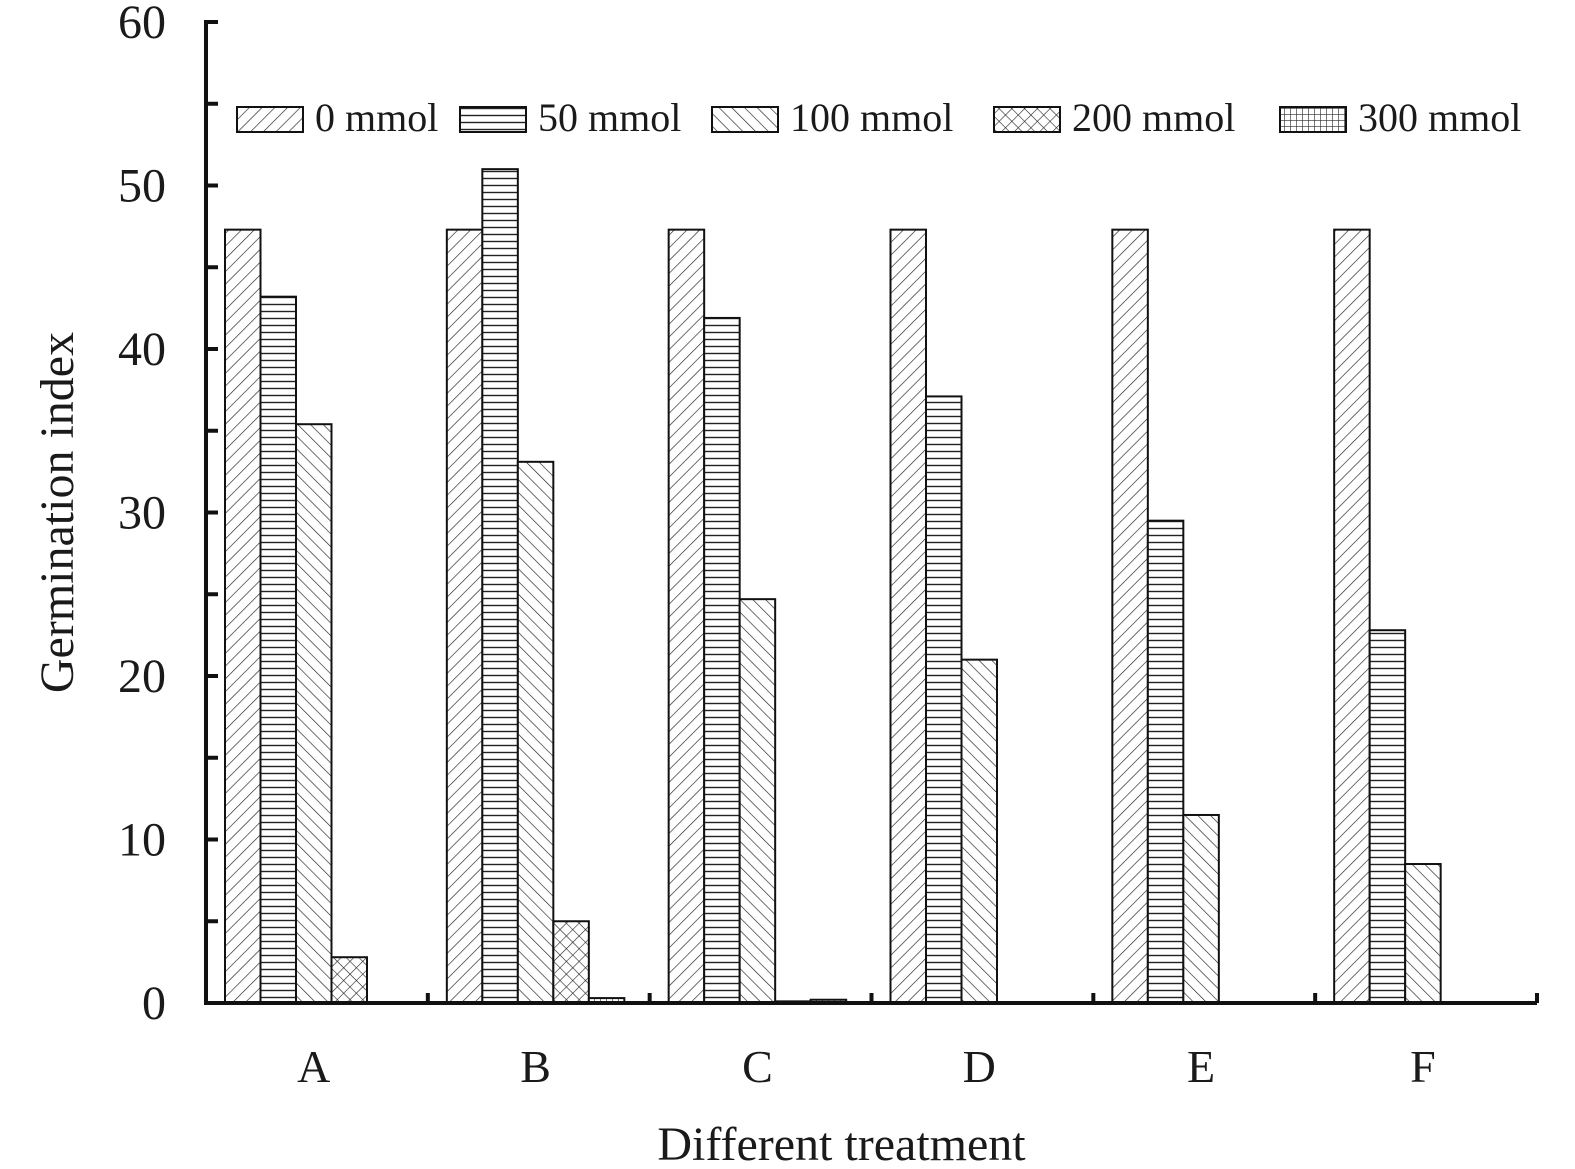  What do you see at coordinates (1201, 1066) in the screenshot?
I see `x-category-label: E` at bounding box center [1201, 1066].